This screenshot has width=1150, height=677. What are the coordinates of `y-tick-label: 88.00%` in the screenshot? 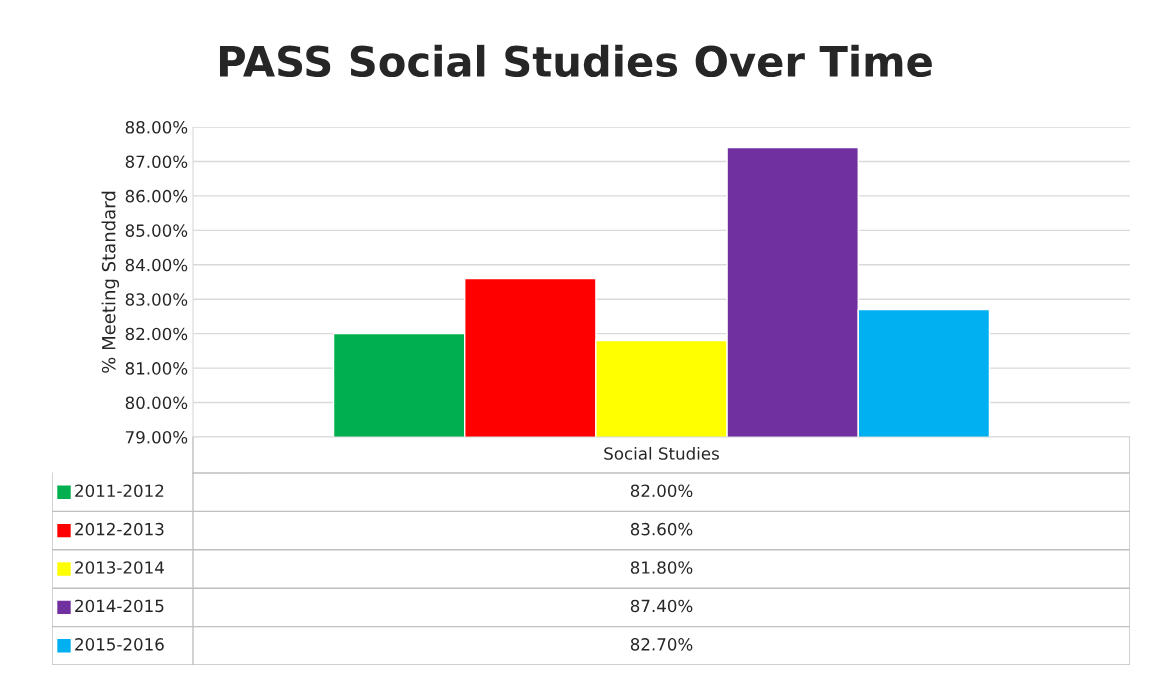 It's located at (156, 127).